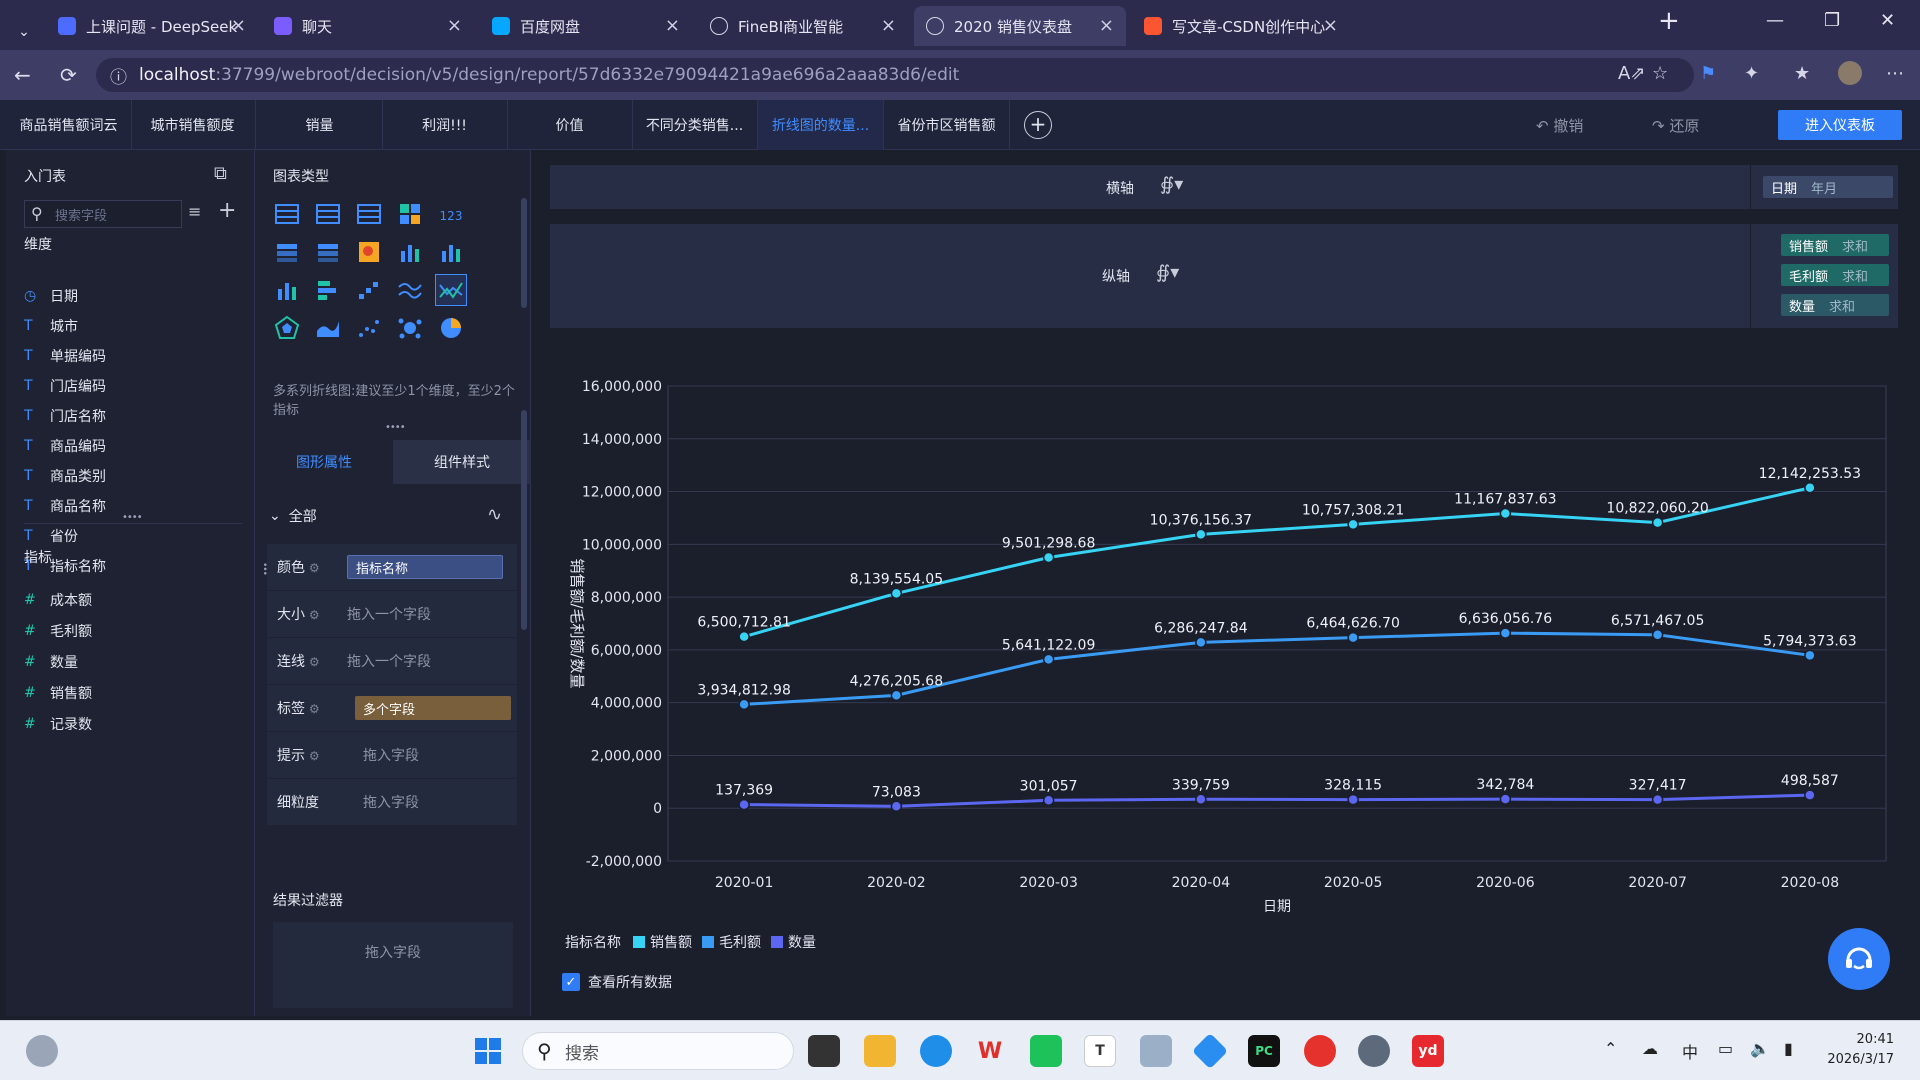 The width and height of the screenshot is (1920, 1080). What do you see at coordinates (320, 125) in the screenshot?
I see `report-tab: 销量` at bounding box center [320, 125].